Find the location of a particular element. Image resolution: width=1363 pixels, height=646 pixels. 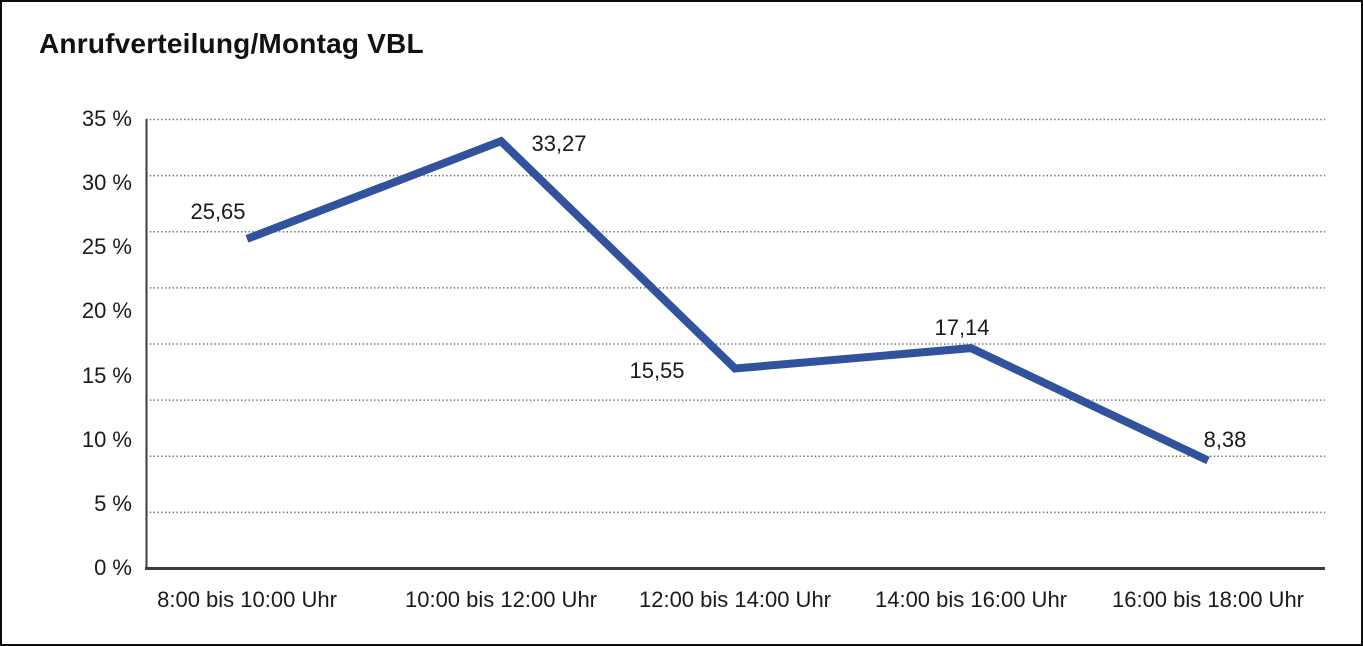

point-value-label: 25,65 is located at coordinates (218, 211).